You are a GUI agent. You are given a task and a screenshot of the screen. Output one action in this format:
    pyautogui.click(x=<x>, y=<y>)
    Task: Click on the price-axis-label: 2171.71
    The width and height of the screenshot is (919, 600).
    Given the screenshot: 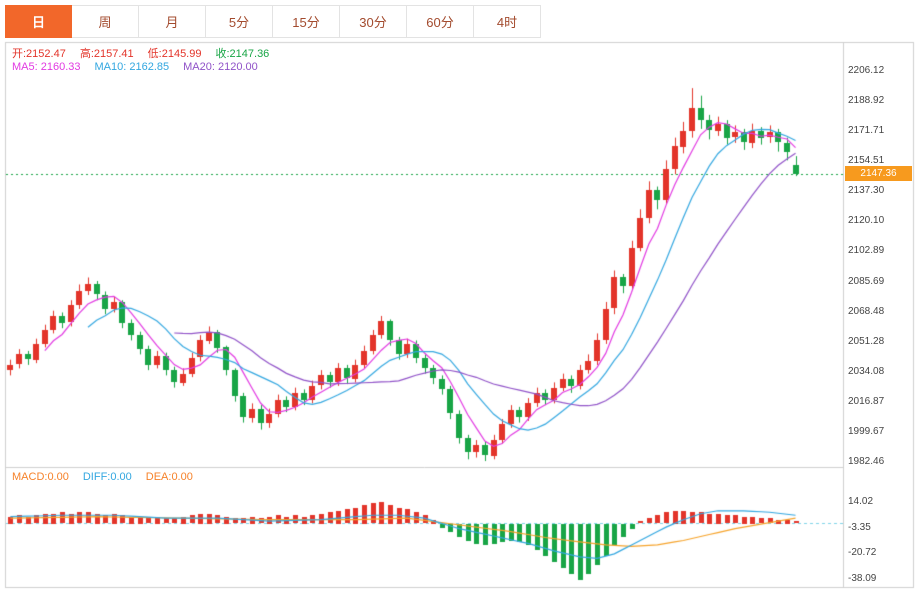 What is the action you would take?
    pyautogui.click(x=866, y=131)
    